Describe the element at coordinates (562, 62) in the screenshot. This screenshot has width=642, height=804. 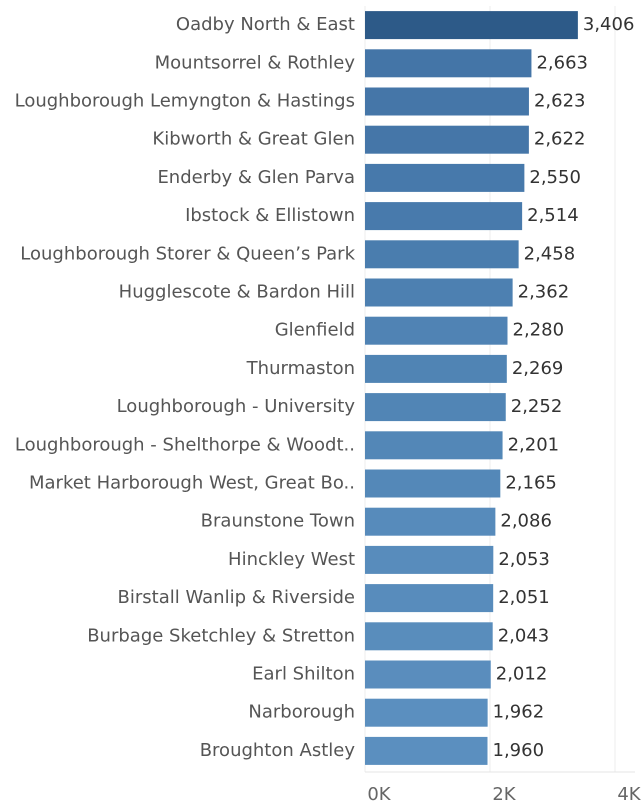
I see `value-label: 2,663` at that location.